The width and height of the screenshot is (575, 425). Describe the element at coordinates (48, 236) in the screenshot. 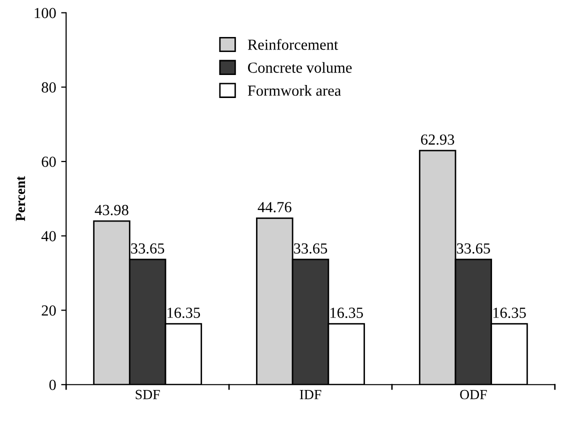

I see `y-tick-label: 40` at that location.